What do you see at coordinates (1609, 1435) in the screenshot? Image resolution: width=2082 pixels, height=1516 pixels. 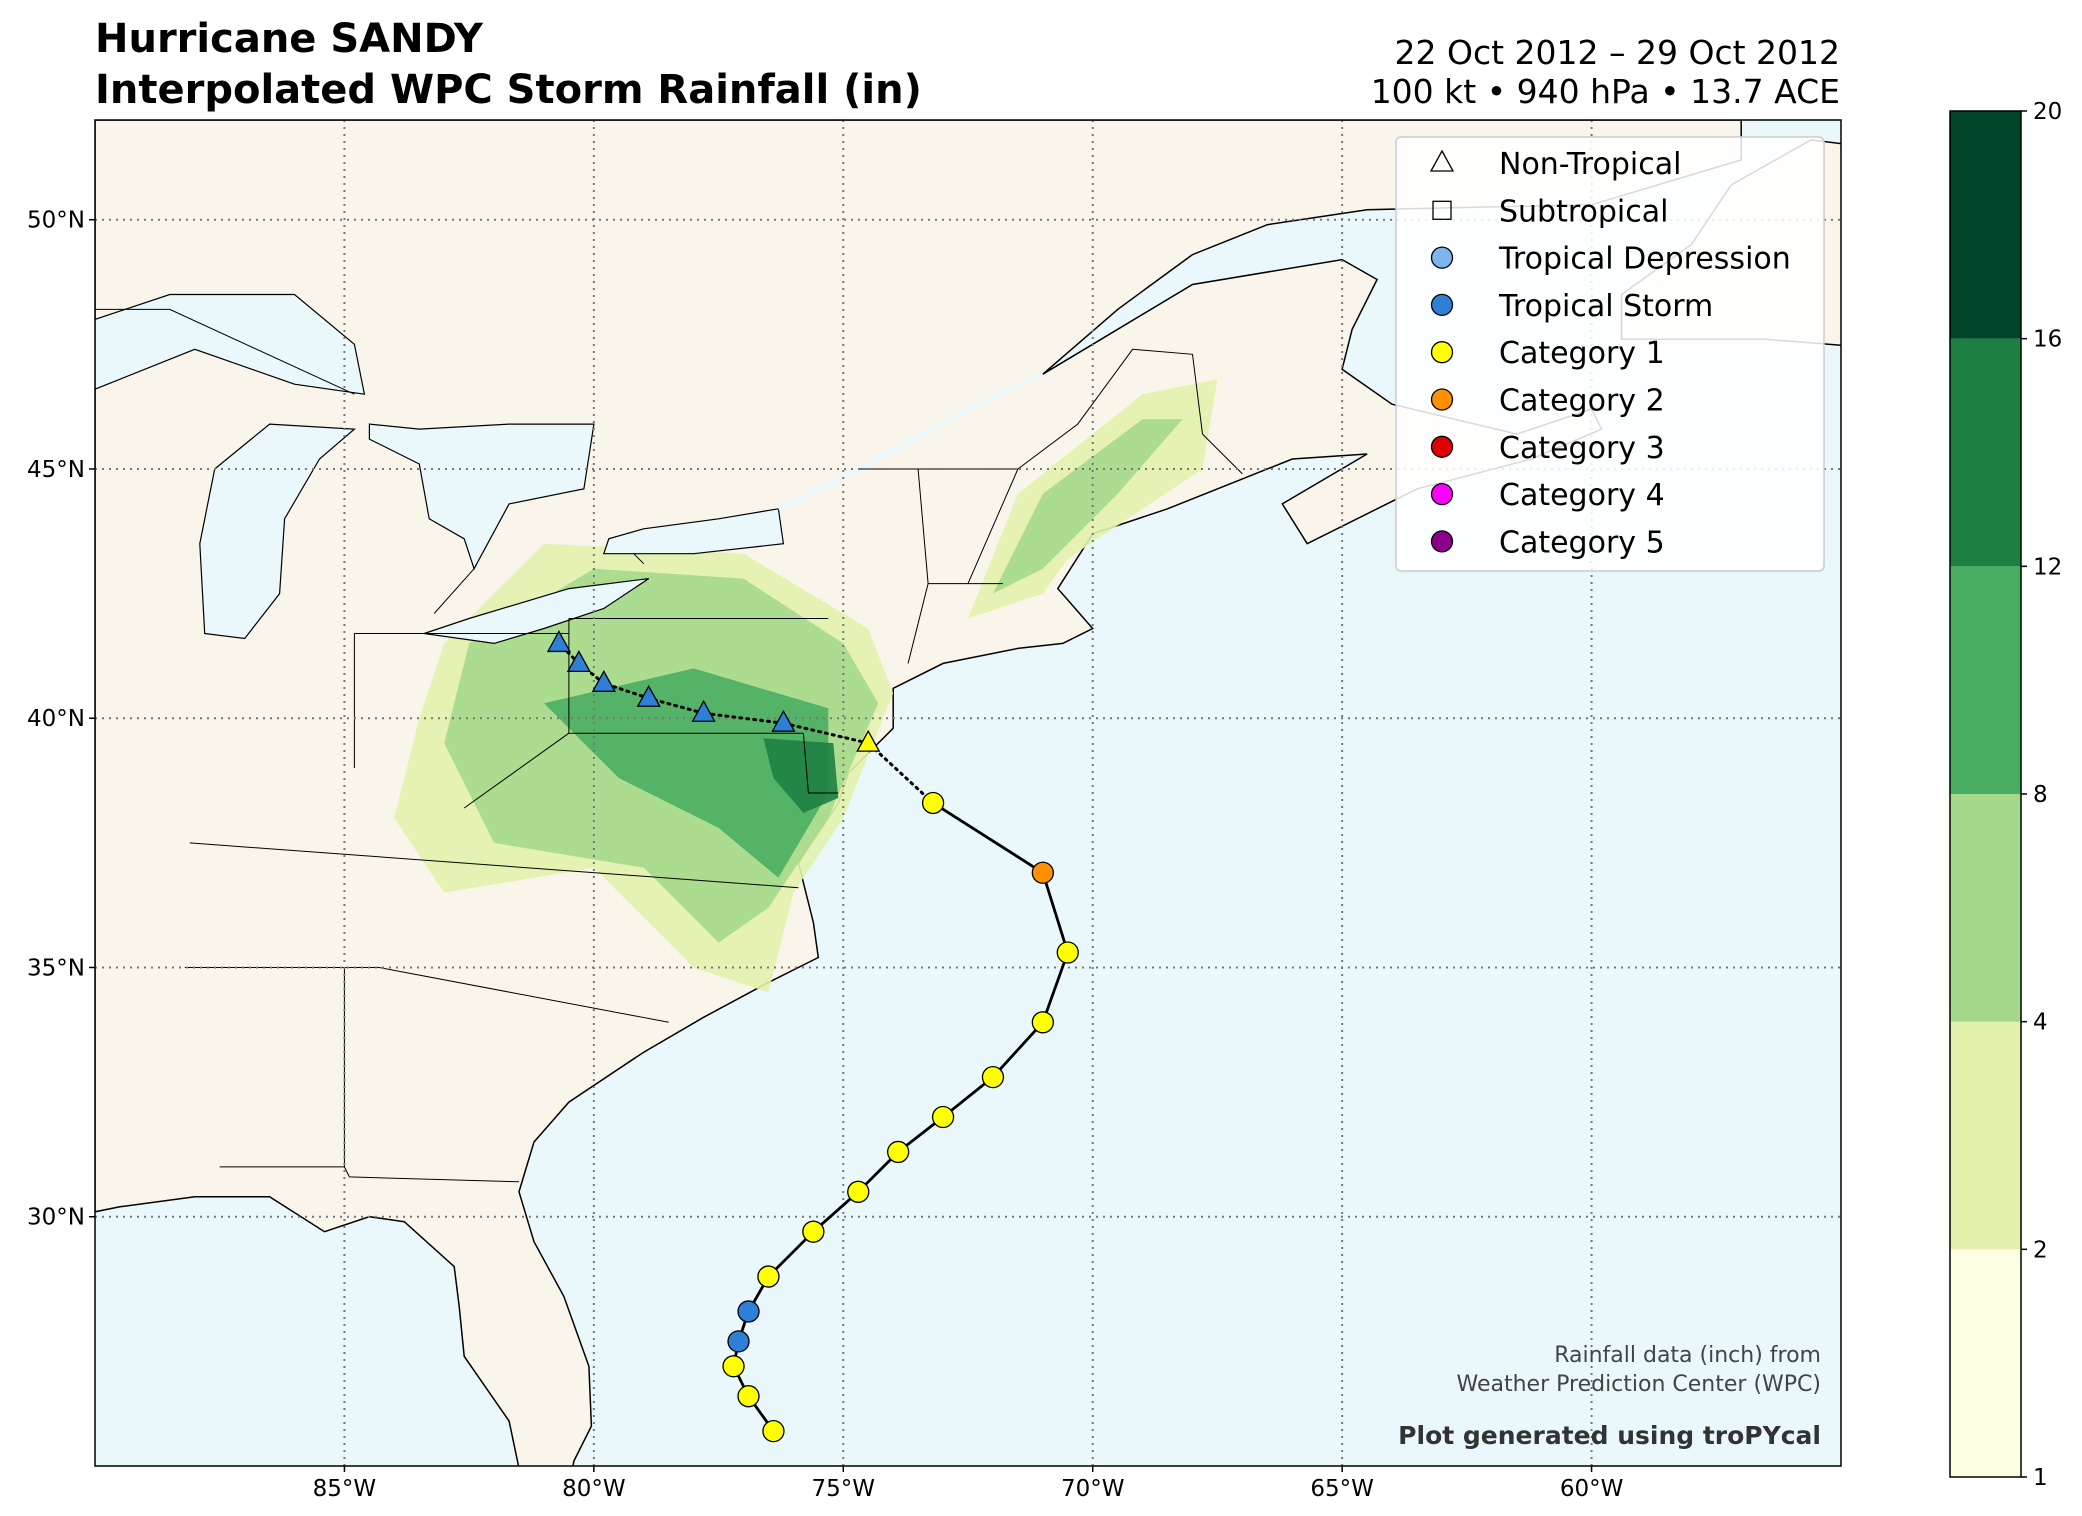 I see `generated-by: Plot generated using troPYcal` at bounding box center [1609, 1435].